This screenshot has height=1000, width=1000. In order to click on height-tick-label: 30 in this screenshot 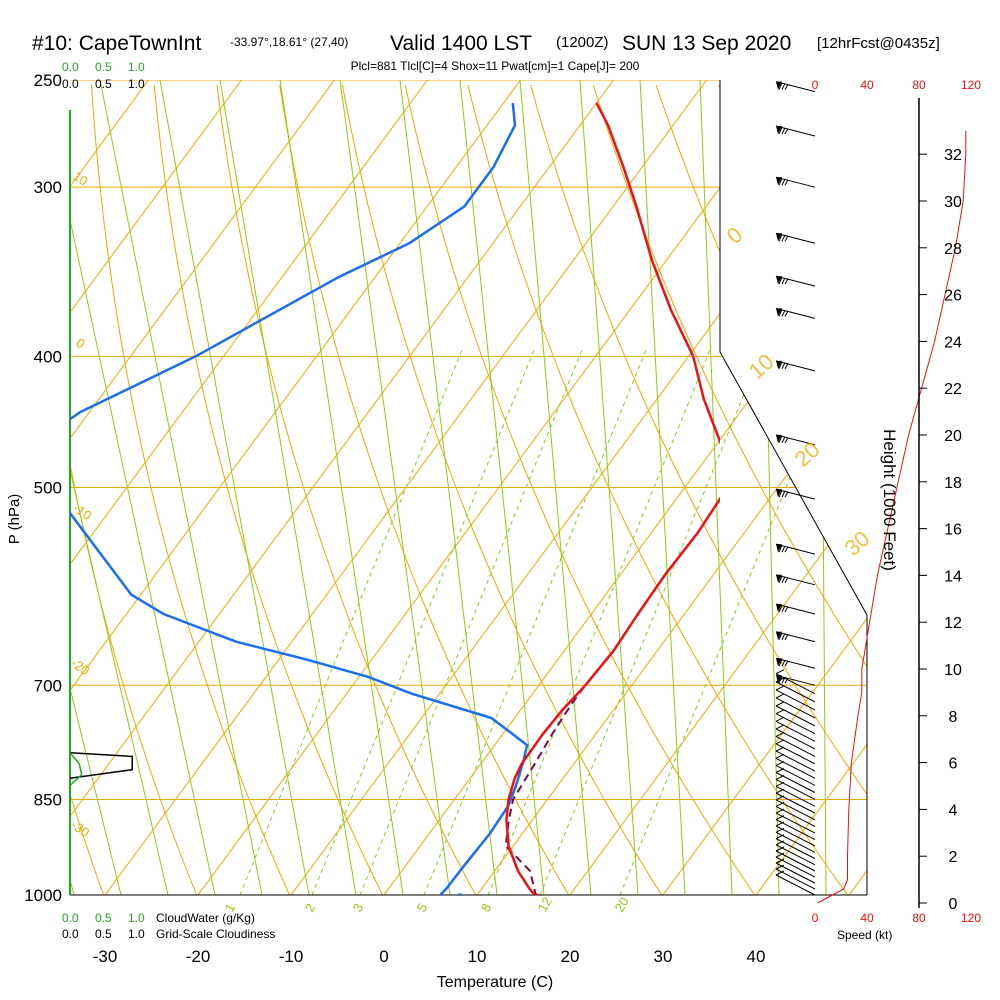, I will do `click(953, 202)`.